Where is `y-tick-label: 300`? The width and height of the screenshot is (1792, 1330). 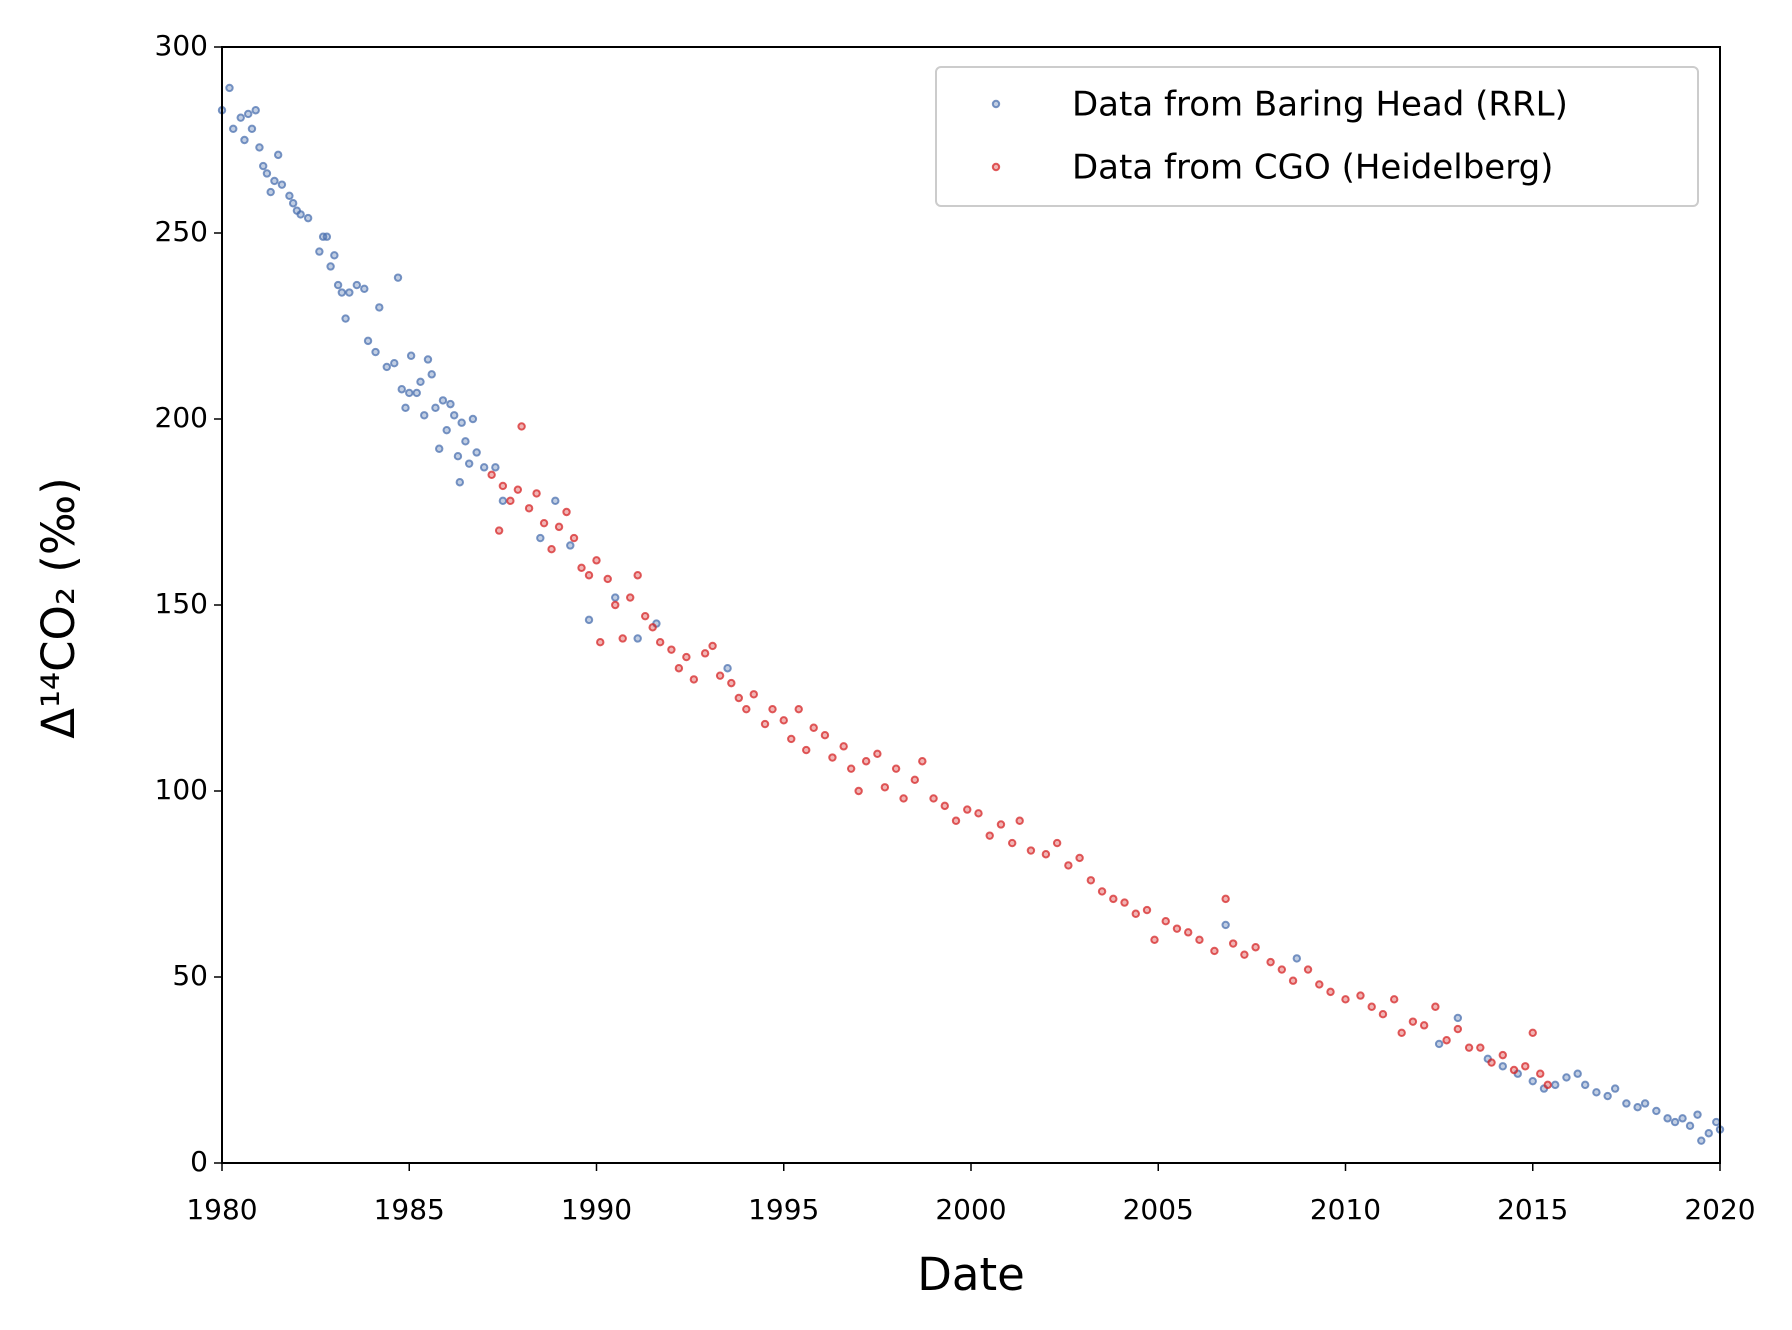
y-tick-label: 300 is located at coordinates (181, 45).